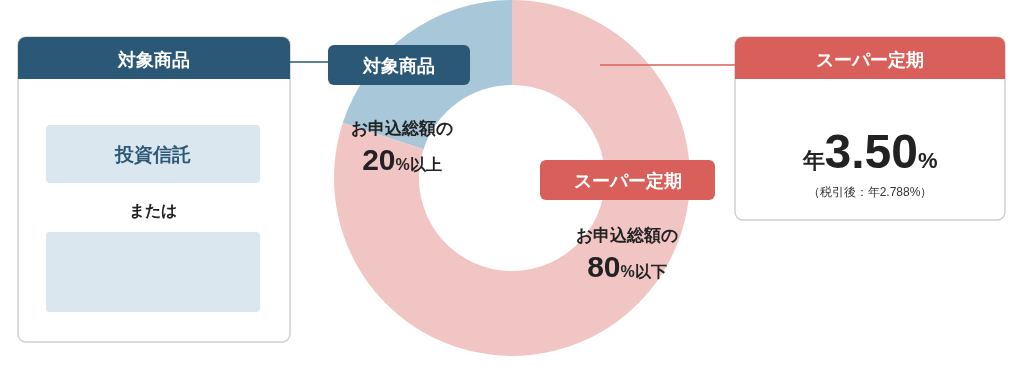  Describe the element at coordinates (870, 192) in the screenshot. I see `text: （税引後：年2.788%）` at that location.